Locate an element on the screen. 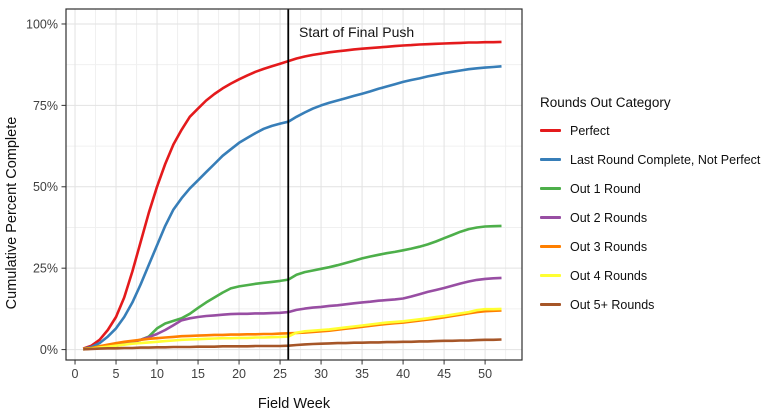 This screenshot has height=419, width=770. series-line-out-2-rounds is located at coordinates (292, 313).